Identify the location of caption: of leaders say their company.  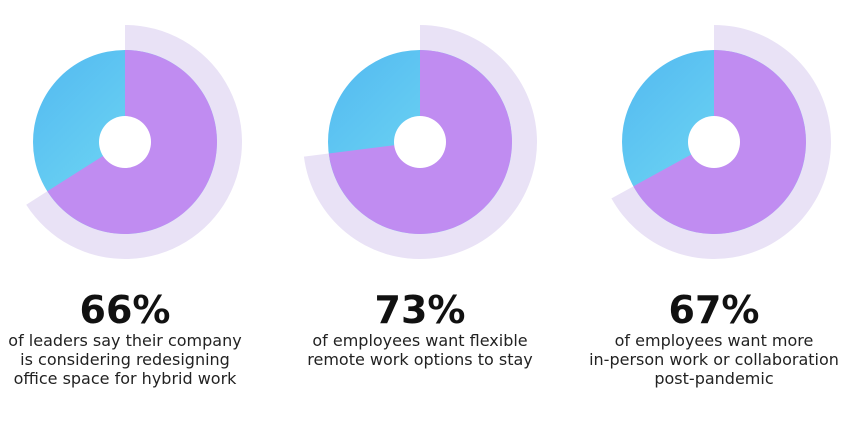
(124, 340).